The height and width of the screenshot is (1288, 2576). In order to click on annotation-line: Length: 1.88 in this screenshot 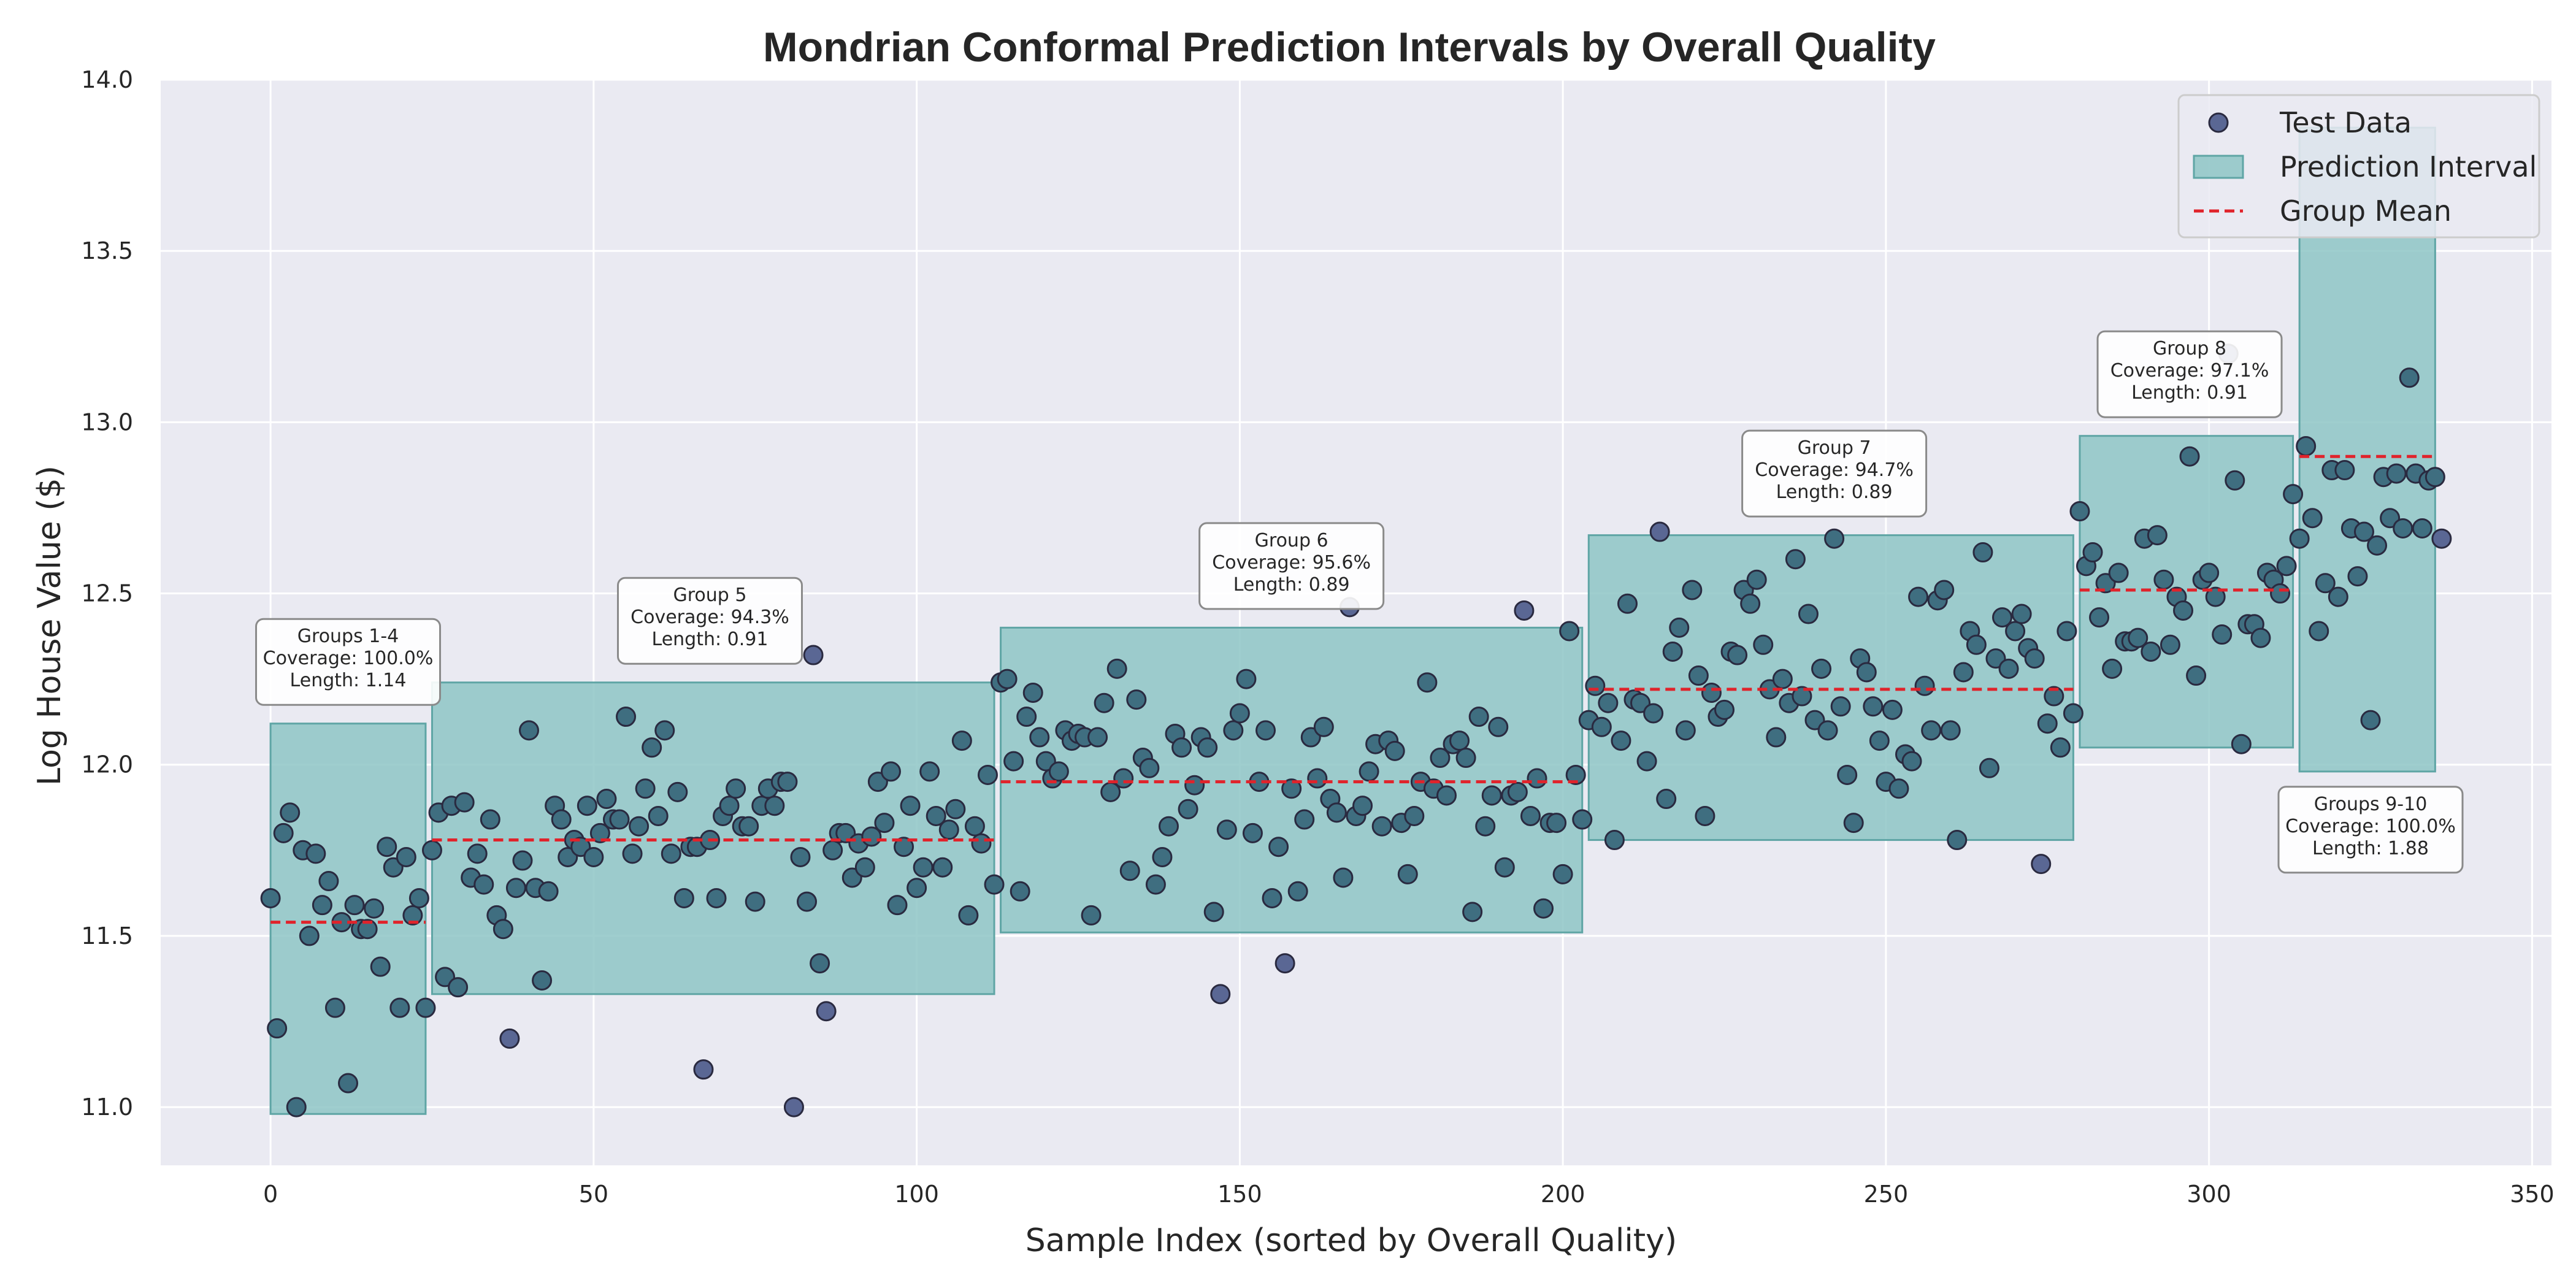, I will do `click(2370, 848)`.